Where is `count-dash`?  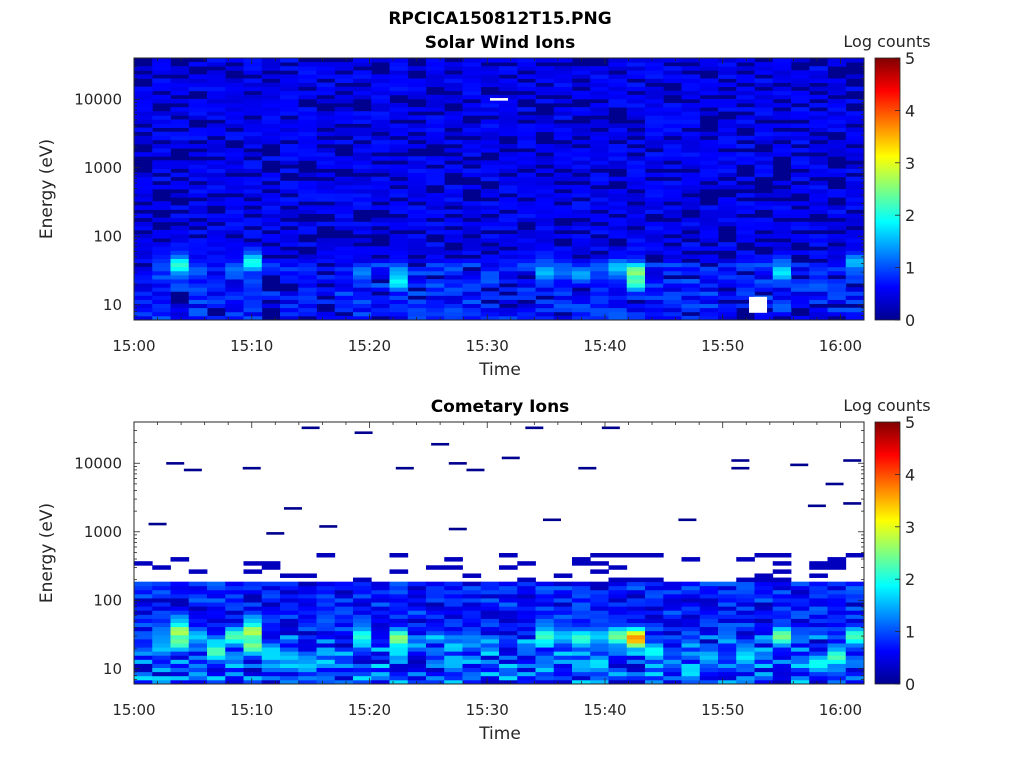
count-dash is located at coordinates (157, 524).